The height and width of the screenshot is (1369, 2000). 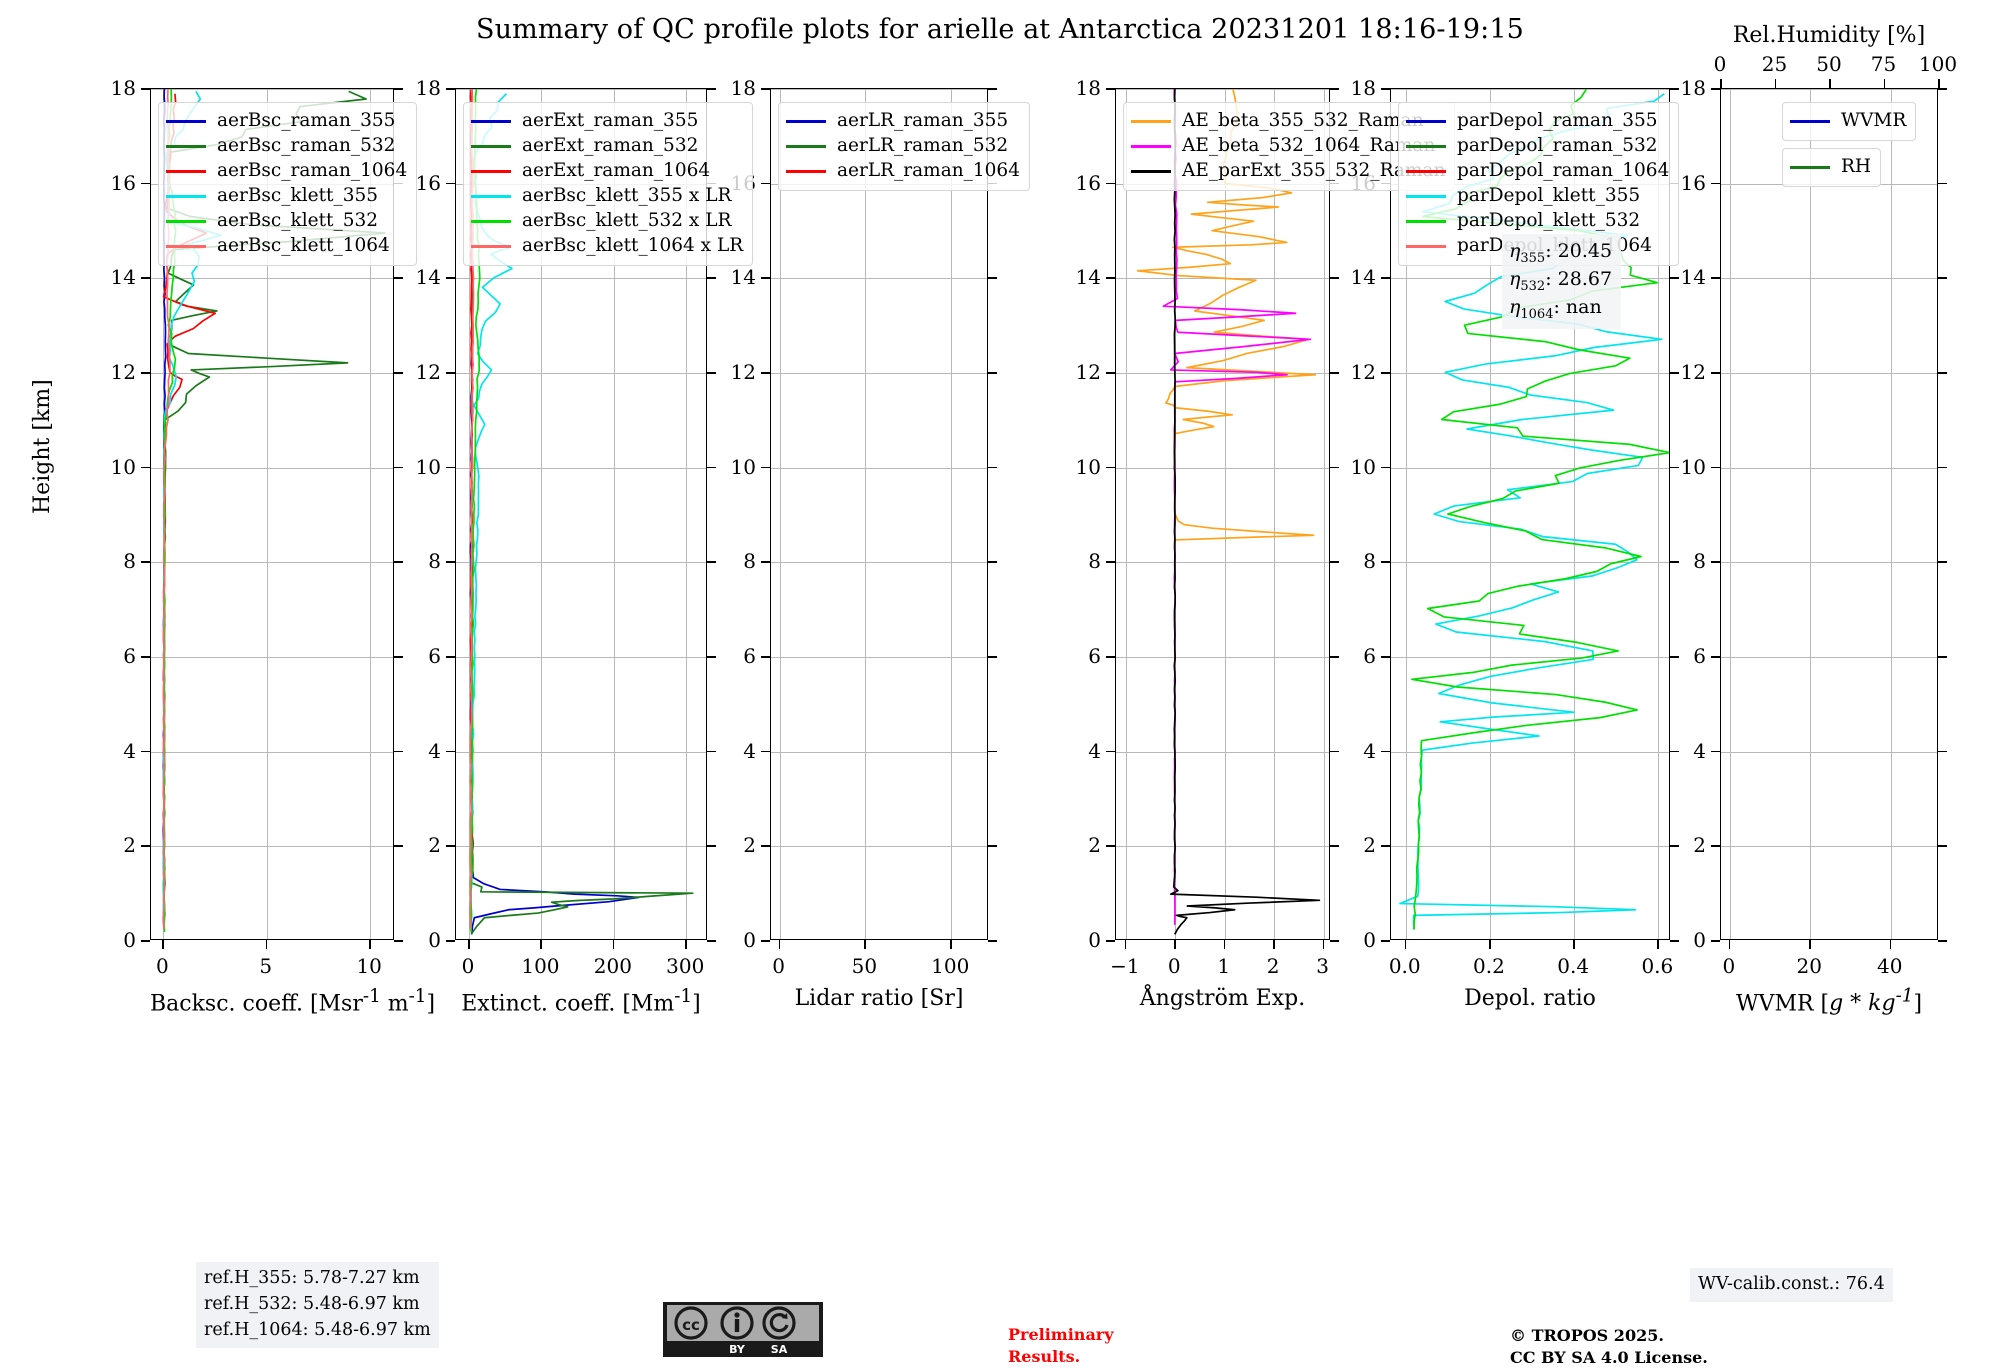 What do you see at coordinates (879, 998) in the screenshot?
I see `x-axis-title-lidar-ratio: Lidar ratio [Sr]` at bounding box center [879, 998].